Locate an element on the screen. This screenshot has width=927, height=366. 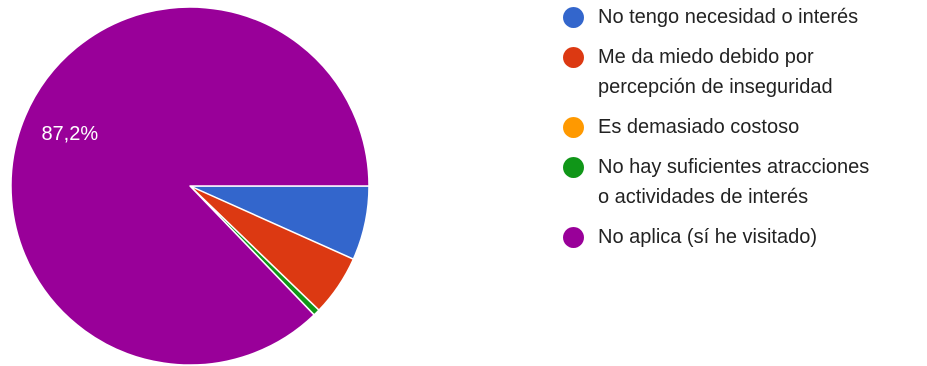
pie-data-labels: 87,2% is located at coordinates (69, 134).